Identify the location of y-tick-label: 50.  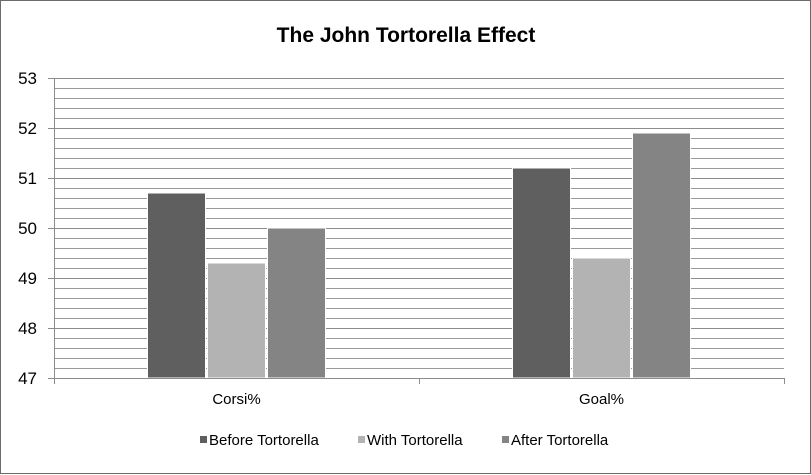
(27, 228).